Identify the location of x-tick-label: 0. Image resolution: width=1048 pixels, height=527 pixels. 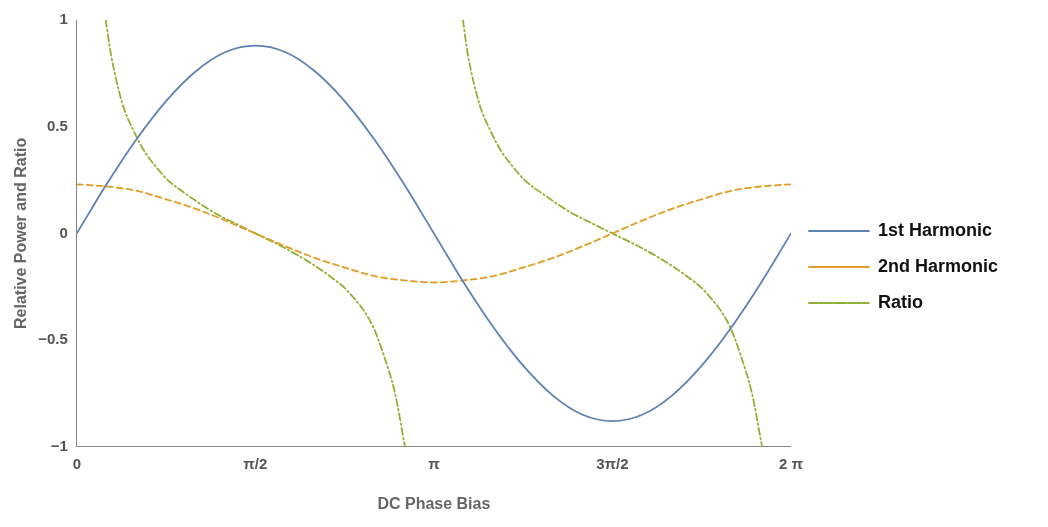
(76, 463).